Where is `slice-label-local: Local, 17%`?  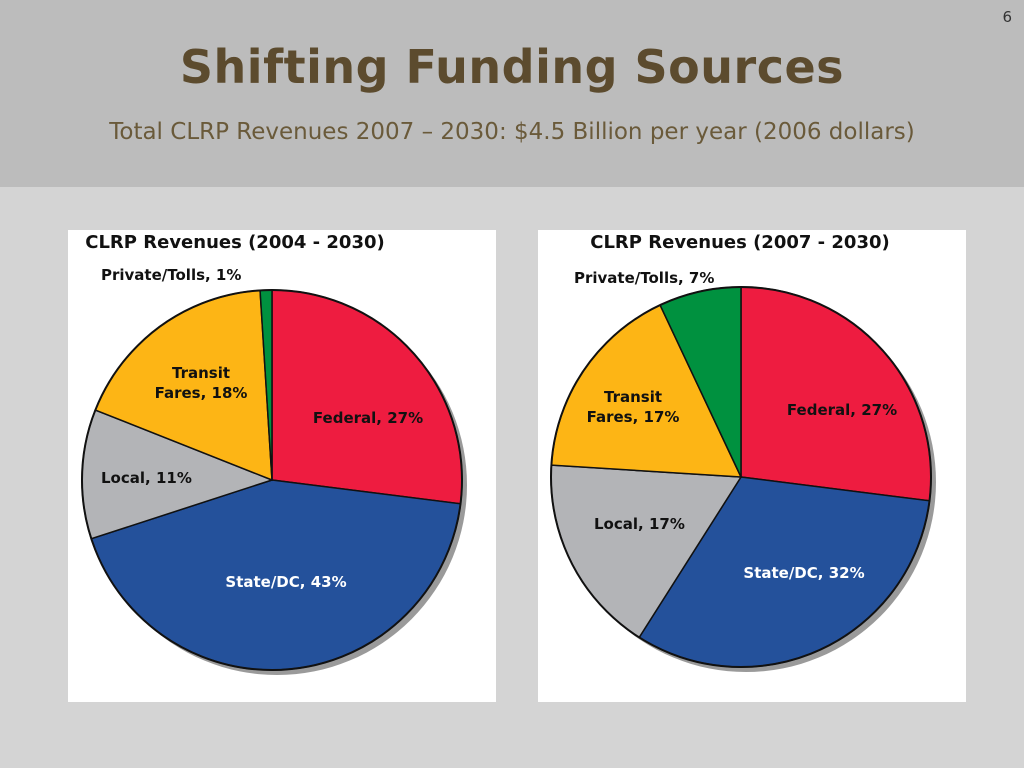
slice-label-local: Local, 17% is located at coordinates (639, 524).